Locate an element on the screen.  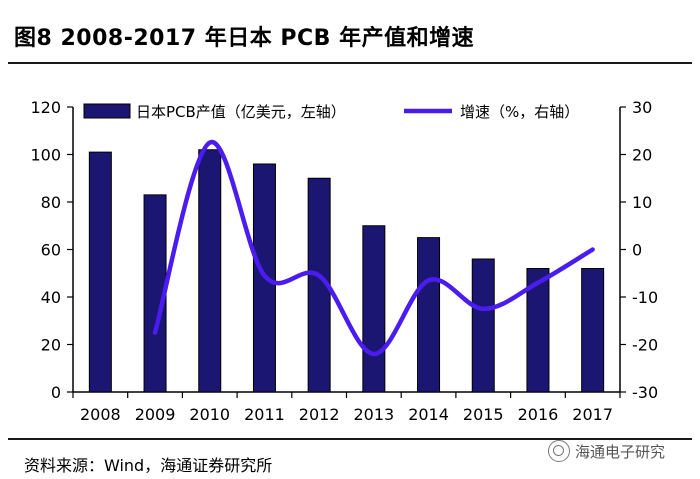
page-title: 图8 2008-2017 年日本 PCB 年产值和增速 is located at coordinates (244, 38).